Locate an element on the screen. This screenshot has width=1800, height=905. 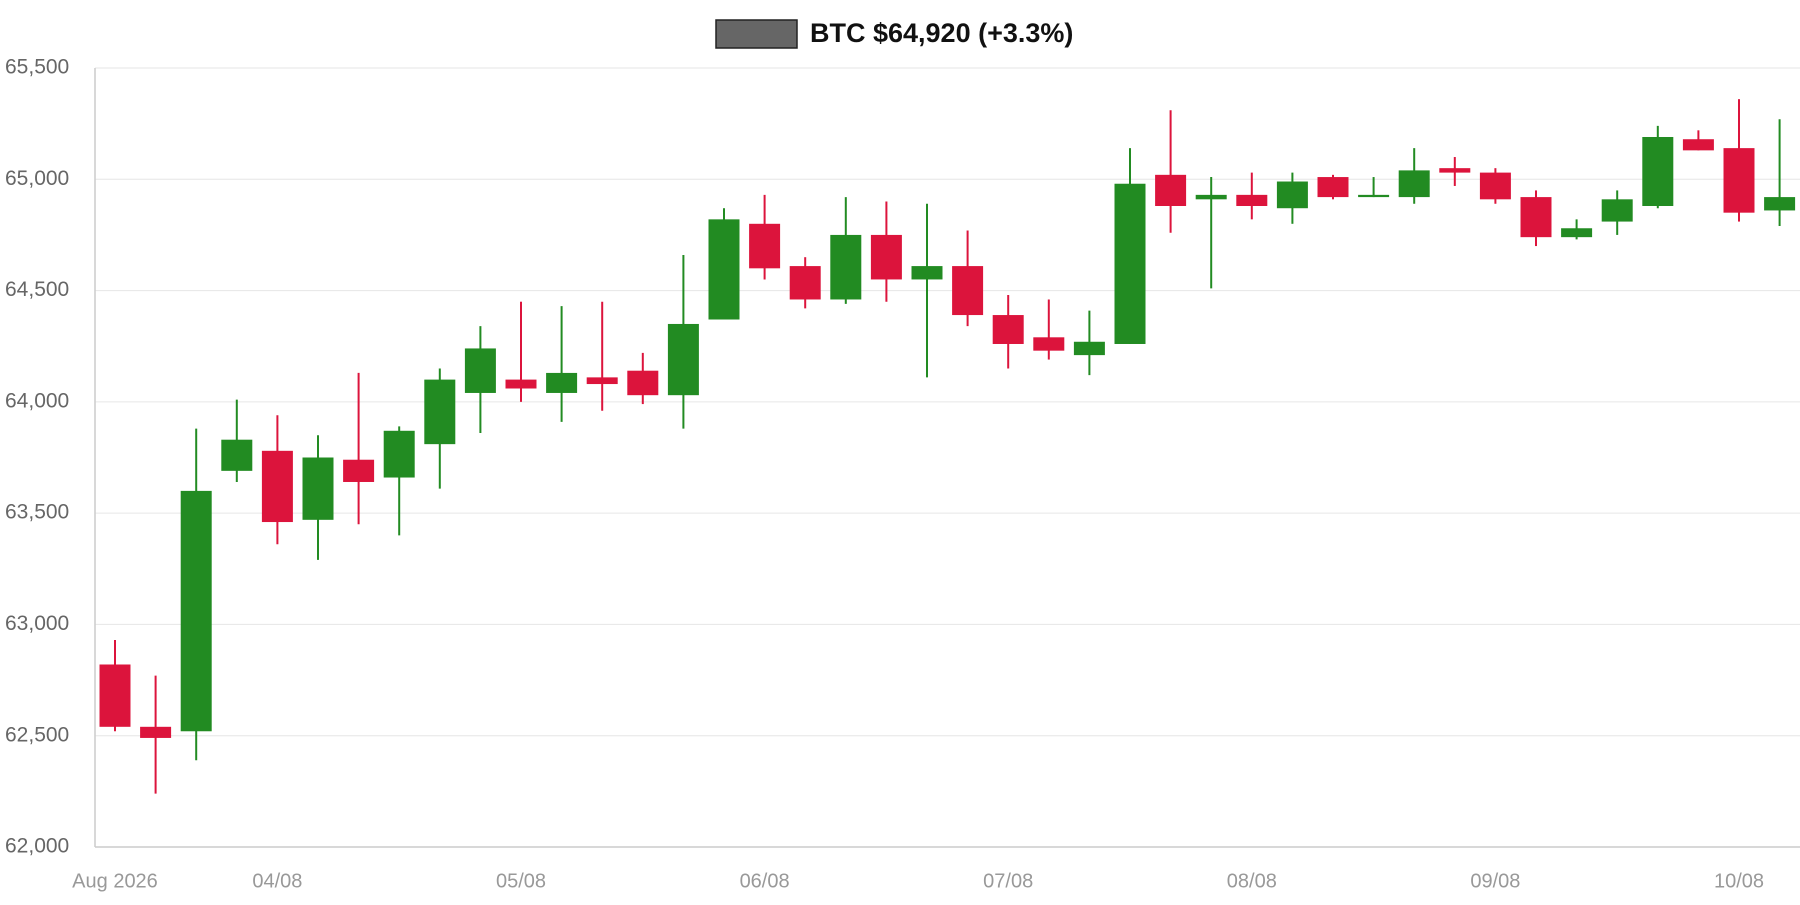
y-tick-label: 65,000 is located at coordinates (37, 178).